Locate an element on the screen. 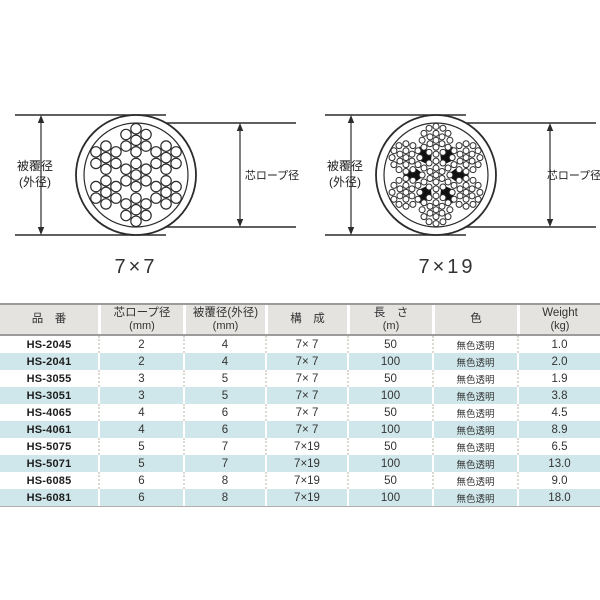 The height and width of the screenshot is (600, 600). column-header-part_no: 品 番 is located at coordinates (49, 319).